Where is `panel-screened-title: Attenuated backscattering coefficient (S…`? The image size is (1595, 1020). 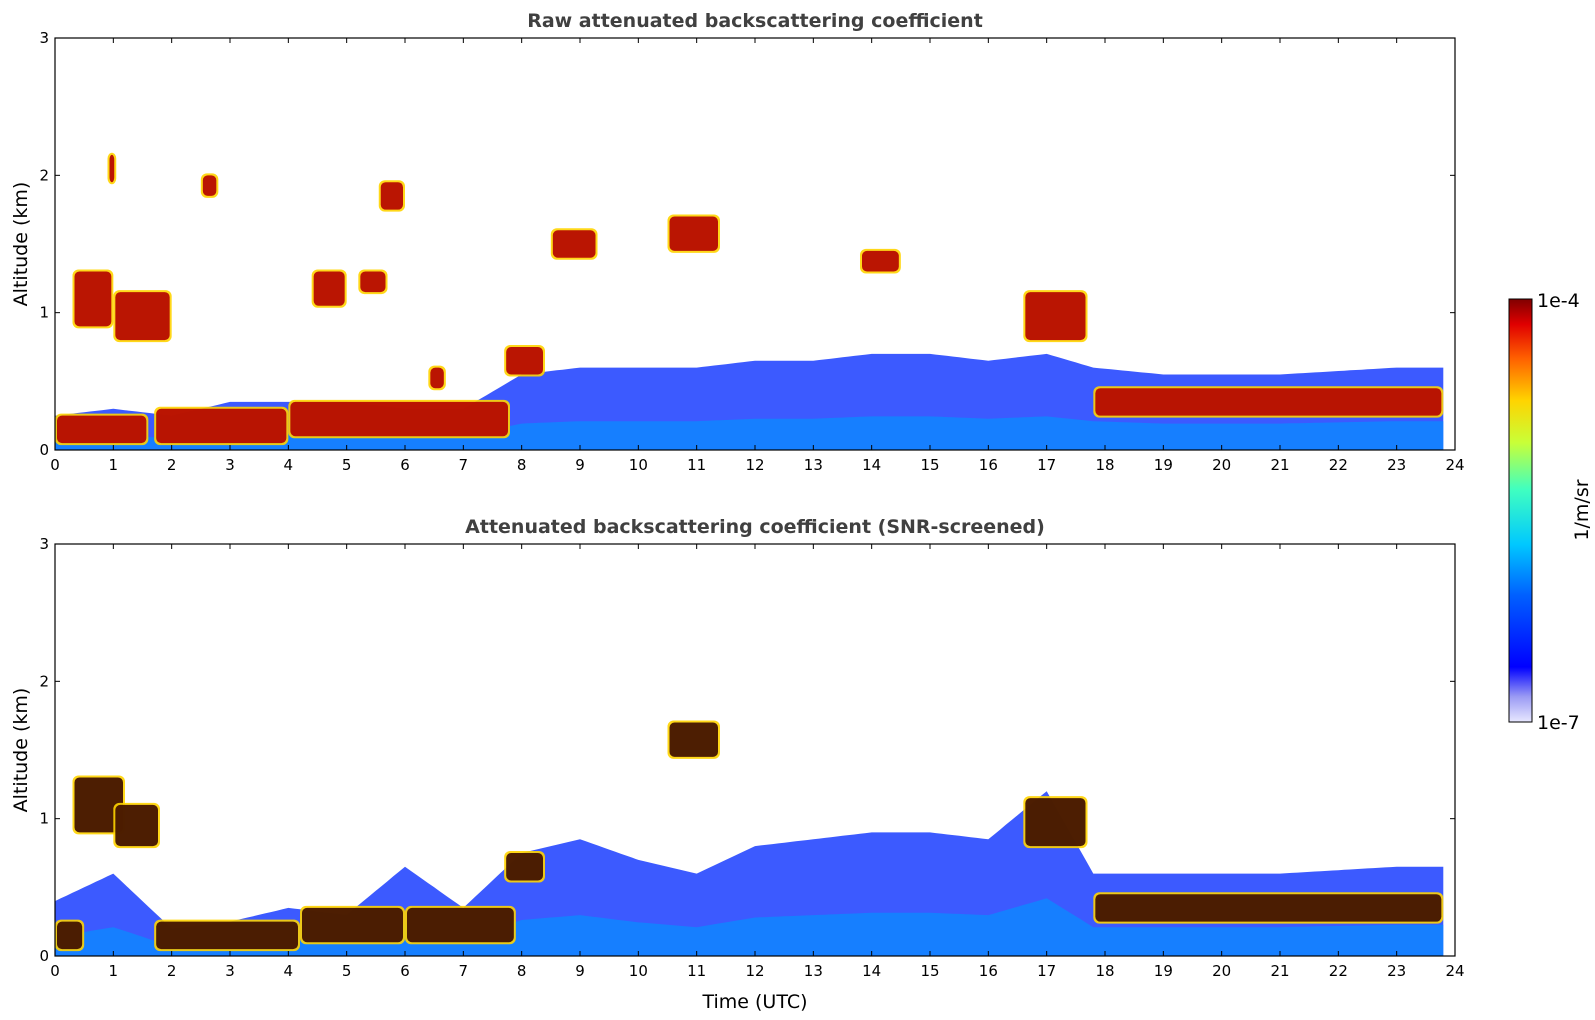 panel-screened-title: Attenuated backscattering coefficient (S… is located at coordinates (755, 527).